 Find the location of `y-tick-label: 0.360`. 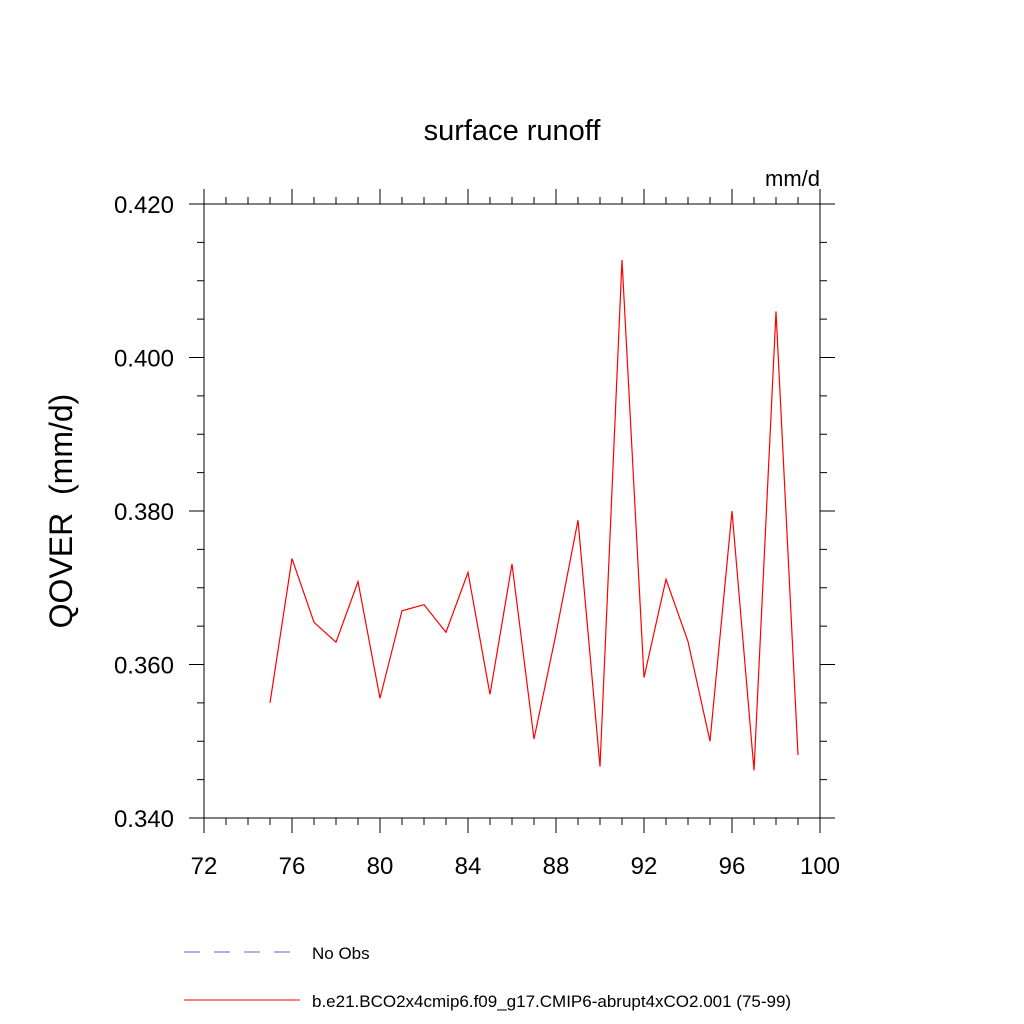

y-tick-label: 0.360 is located at coordinates (144, 666).